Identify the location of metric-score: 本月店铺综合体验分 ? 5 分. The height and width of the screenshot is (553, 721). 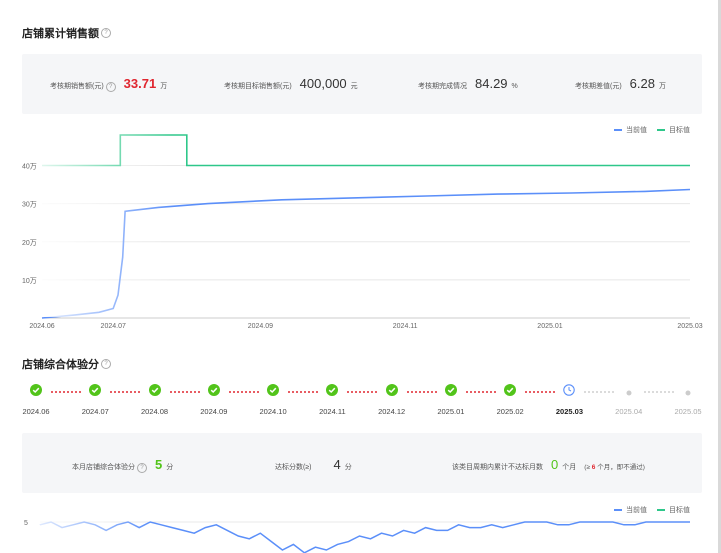
(122, 465).